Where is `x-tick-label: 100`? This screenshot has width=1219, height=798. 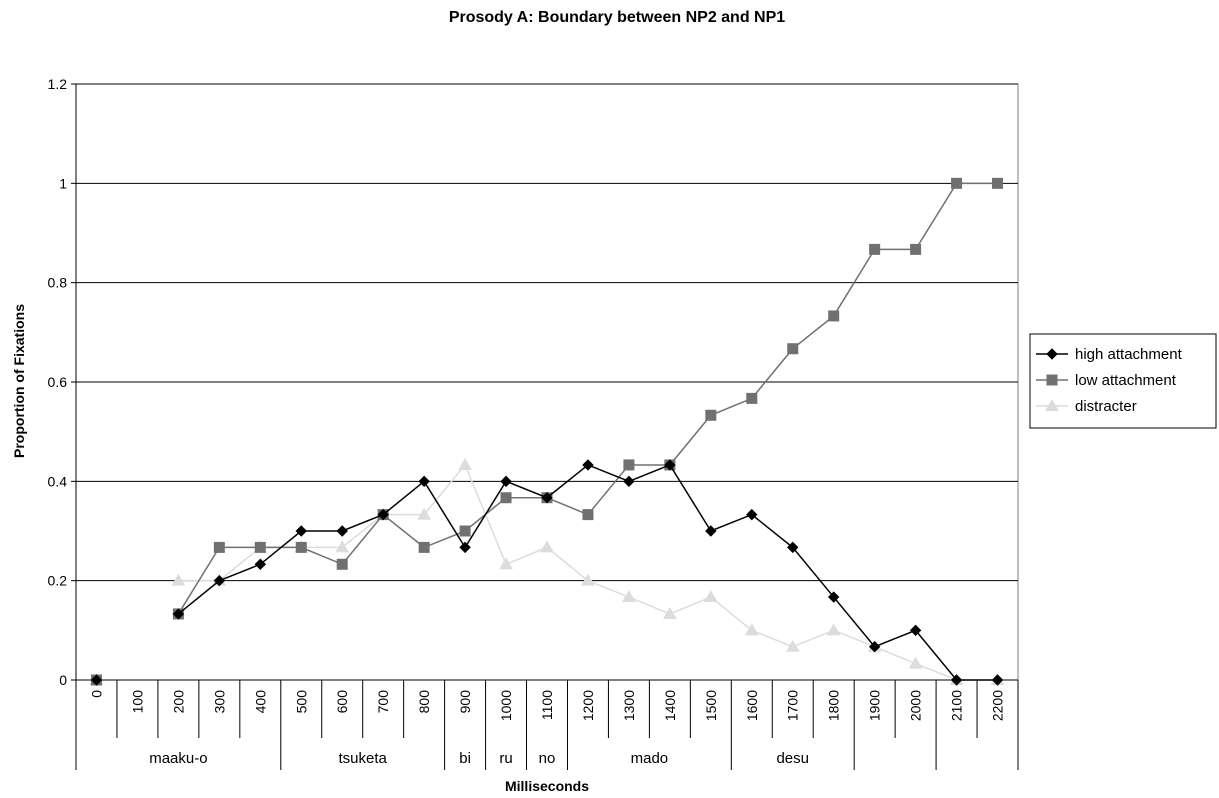 x-tick-label: 100 is located at coordinates (137, 702).